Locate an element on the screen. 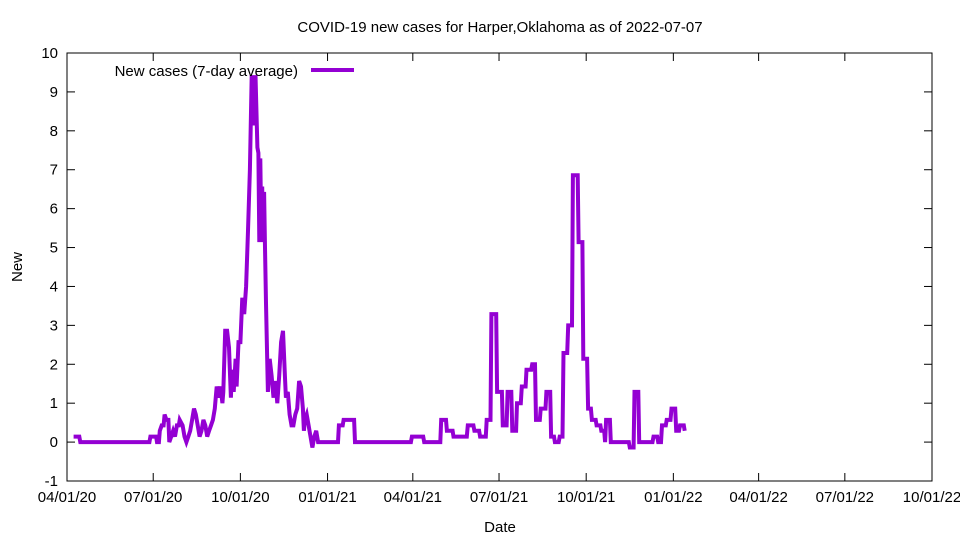 The width and height of the screenshot is (960, 540). y-tick-label: 7 is located at coordinates (54, 170).